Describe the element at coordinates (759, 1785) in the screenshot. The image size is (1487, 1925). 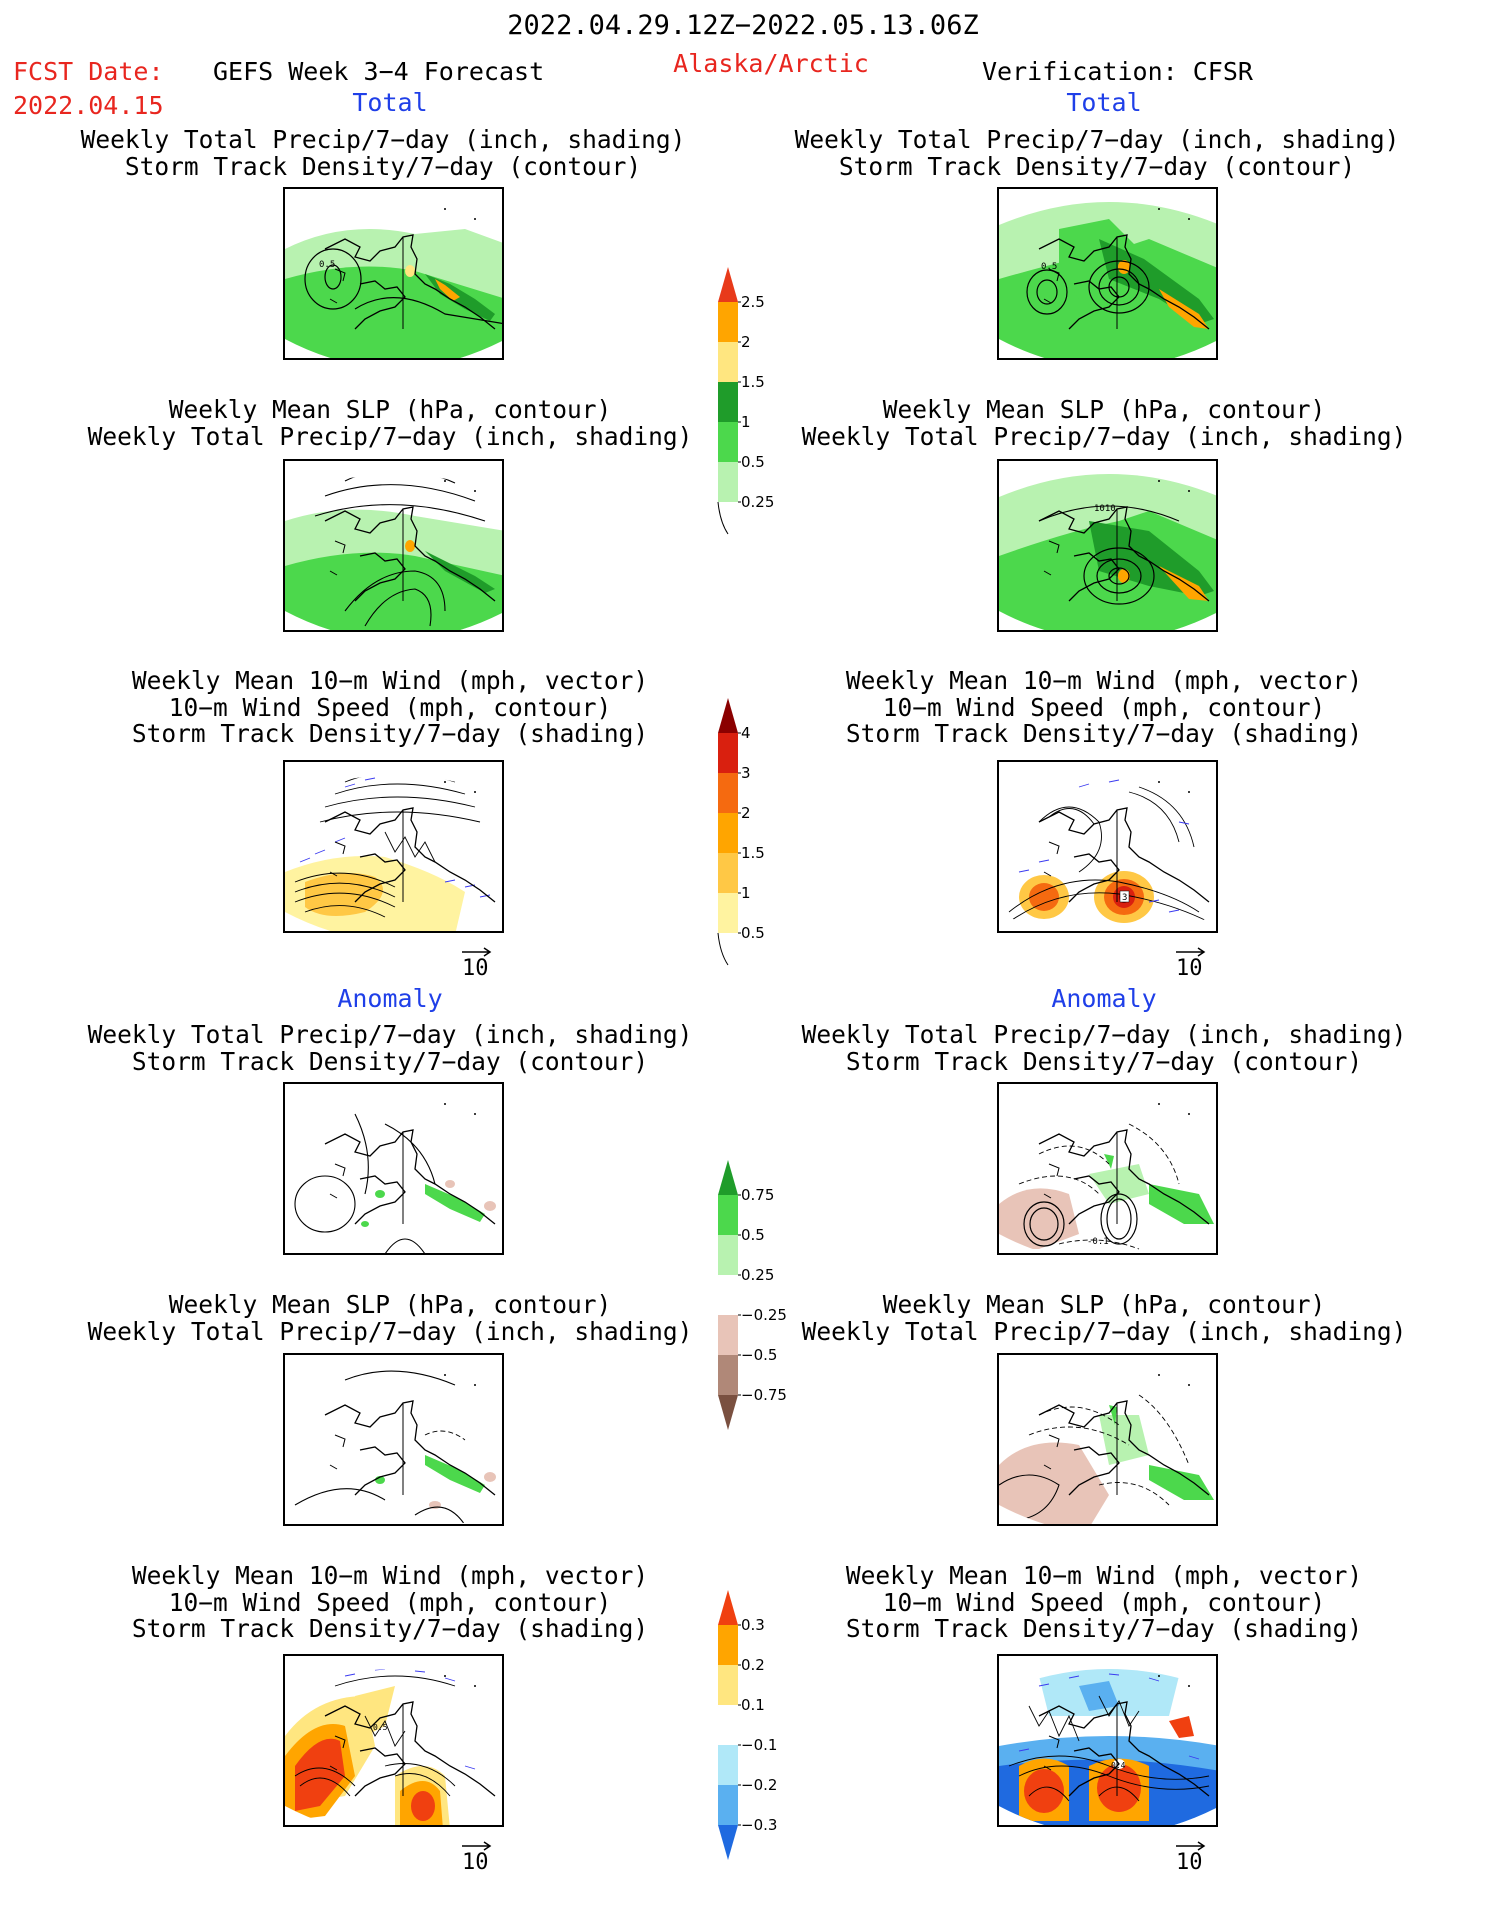
I see `colorbar-tick-label: −0.2` at that location.